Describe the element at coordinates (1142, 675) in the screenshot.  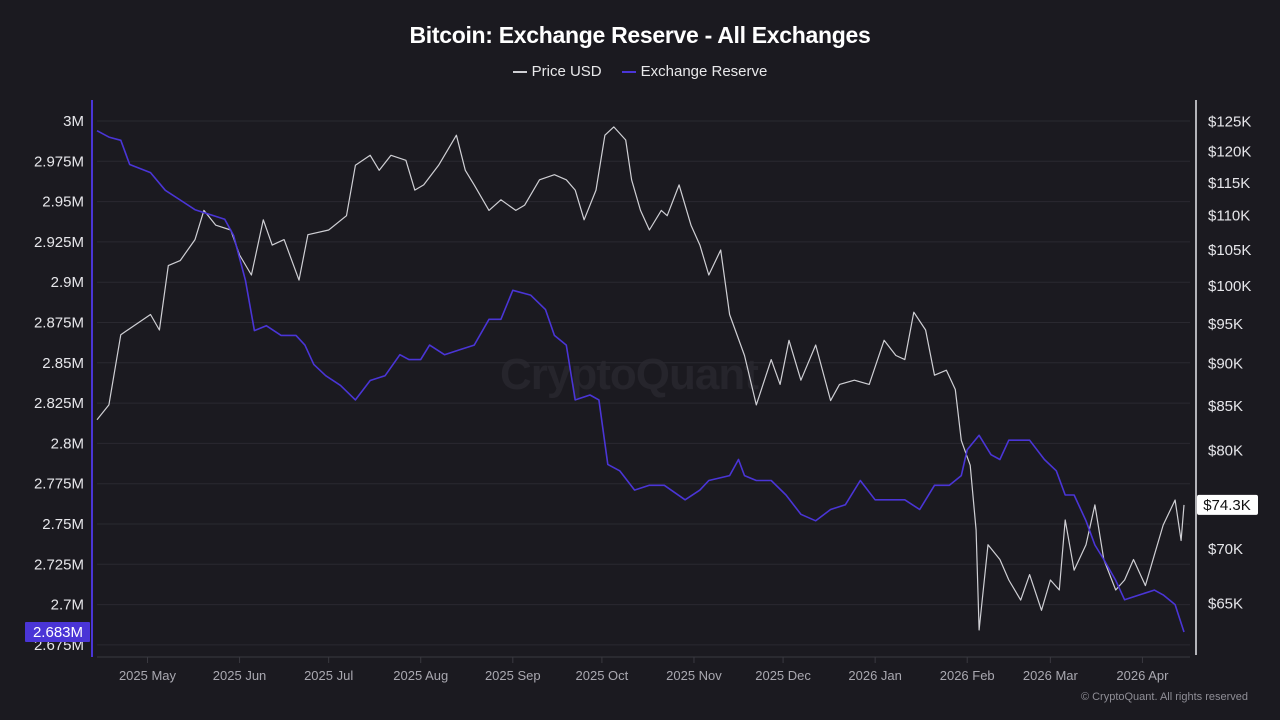
I see `x-tick-label: 2026 Apr` at that location.